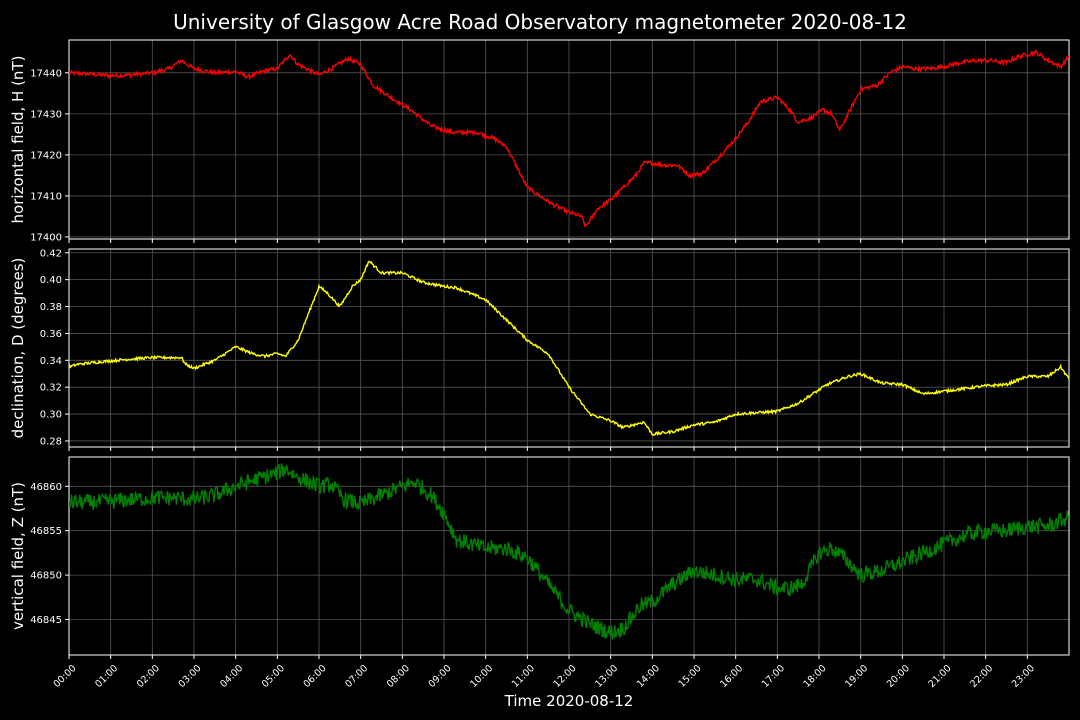 The height and width of the screenshot is (720, 1080). Describe the element at coordinates (51, 307) in the screenshot. I see `y-tick-label: 0.38` at that location.